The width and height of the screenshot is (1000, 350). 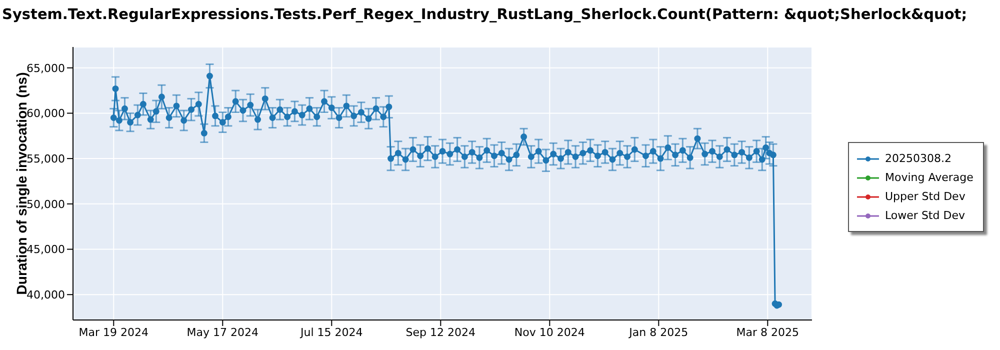 I want to click on legend-label: Lower Std Dev, so click(x=925, y=215).